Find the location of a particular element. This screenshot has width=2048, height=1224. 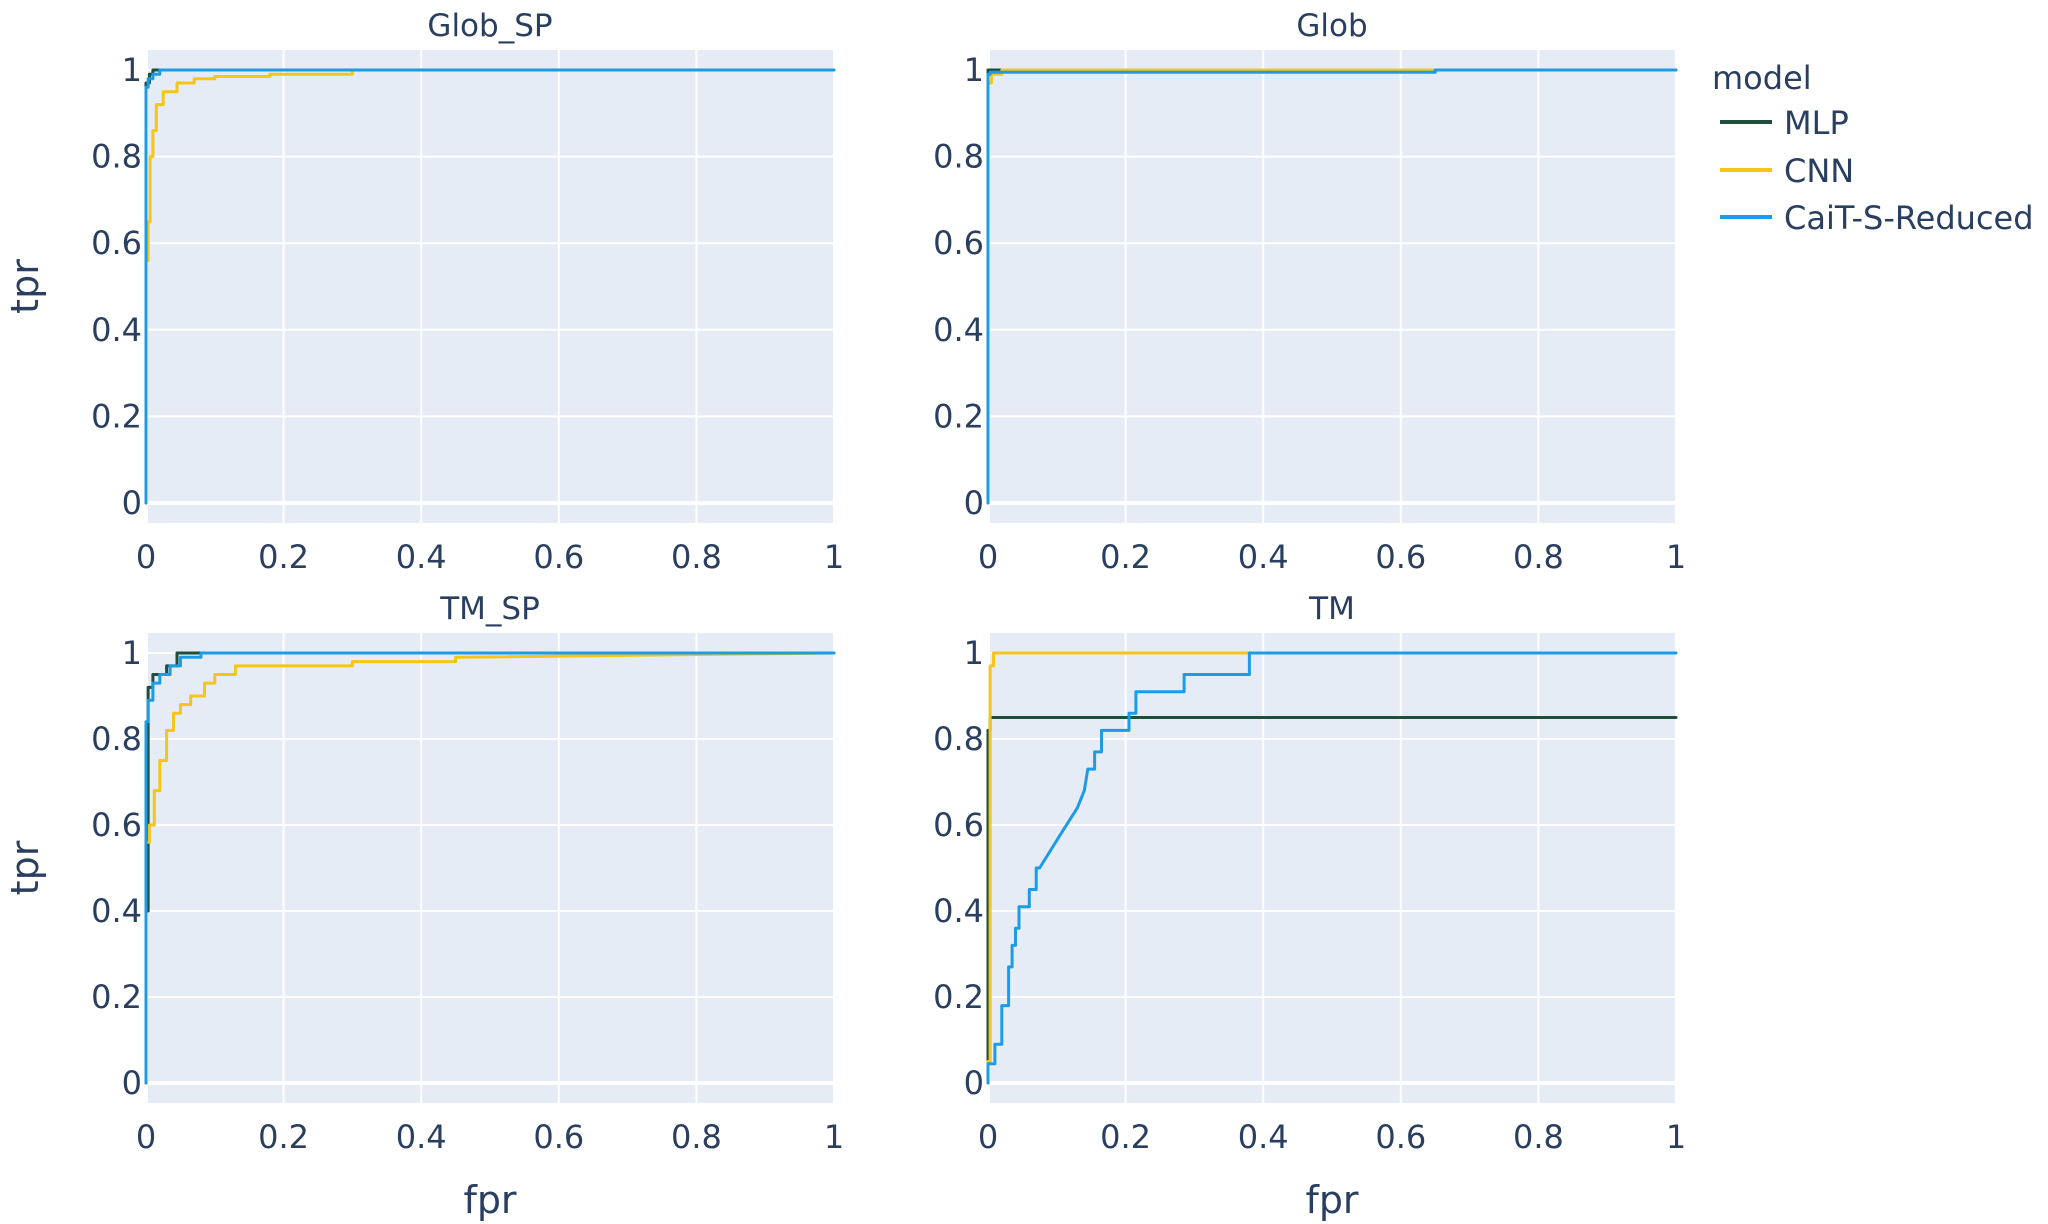

legend-item-cnn: CNN is located at coordinates (1787, 171).